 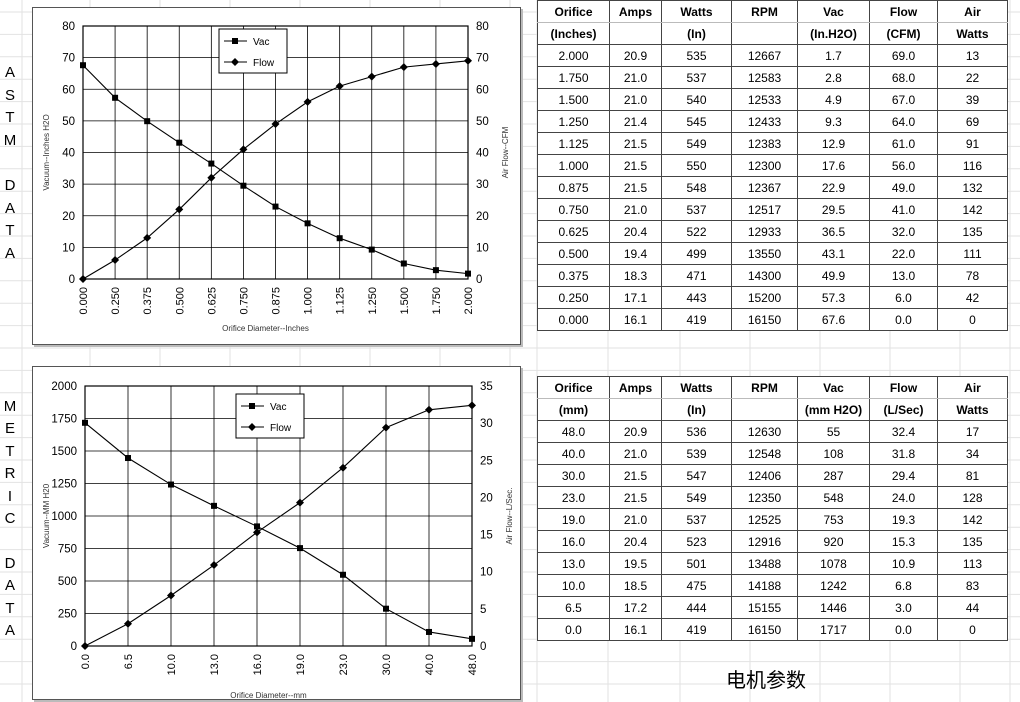 I want to click on table-cell: 0.625, so click(x=573, y=231).